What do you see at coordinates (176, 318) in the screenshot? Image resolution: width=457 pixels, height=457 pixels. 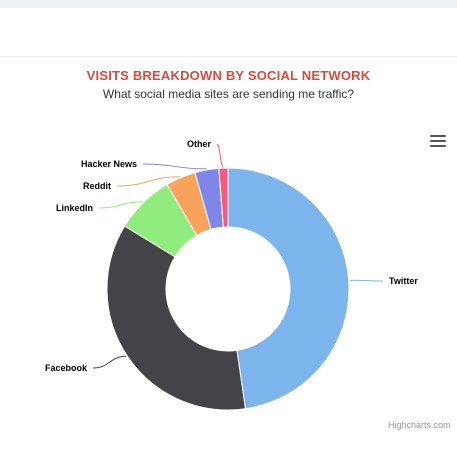 I see `slice-facebook` at bounding box center [176, 318].